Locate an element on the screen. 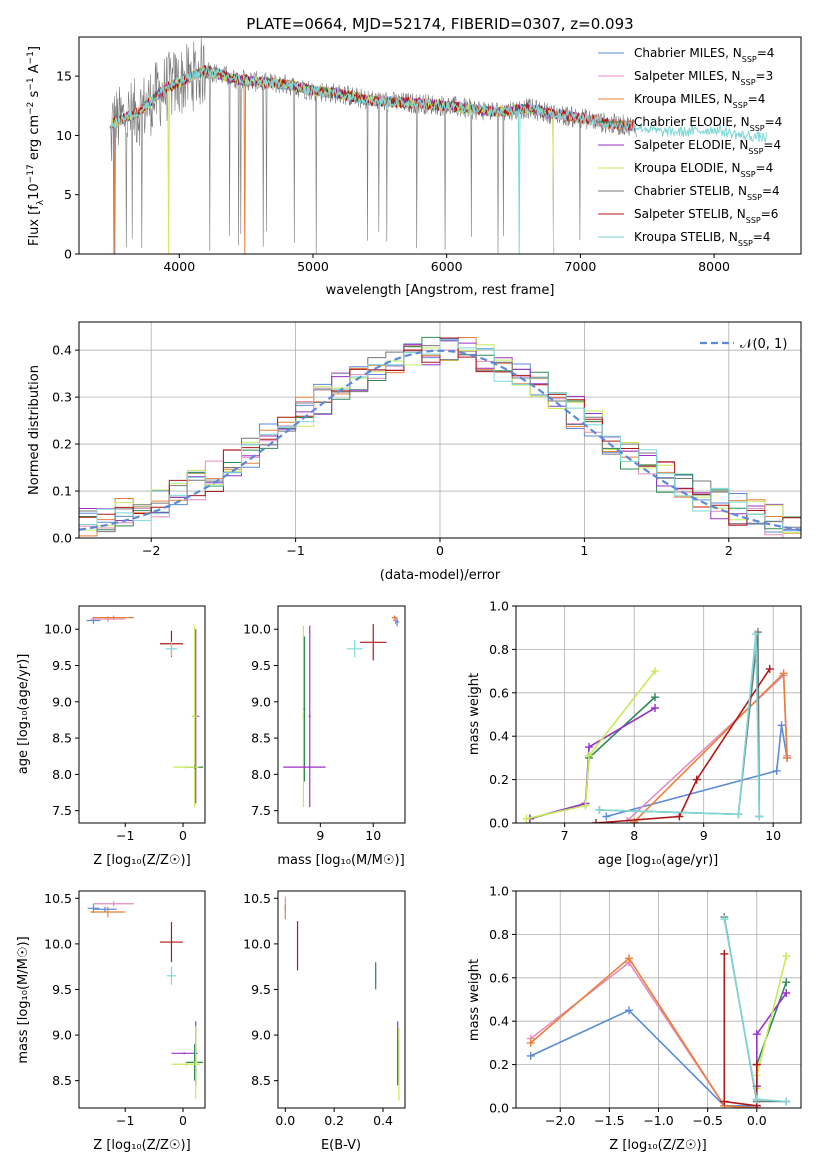  x-tick-label: 8000 is located at coordinates (714, 266).